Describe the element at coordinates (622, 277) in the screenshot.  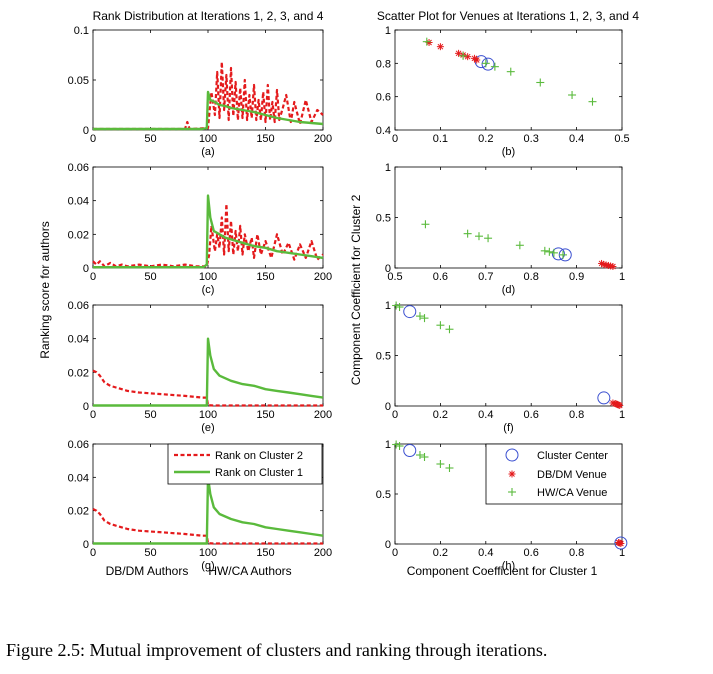
I see `x-tick-label: 1` at that location.